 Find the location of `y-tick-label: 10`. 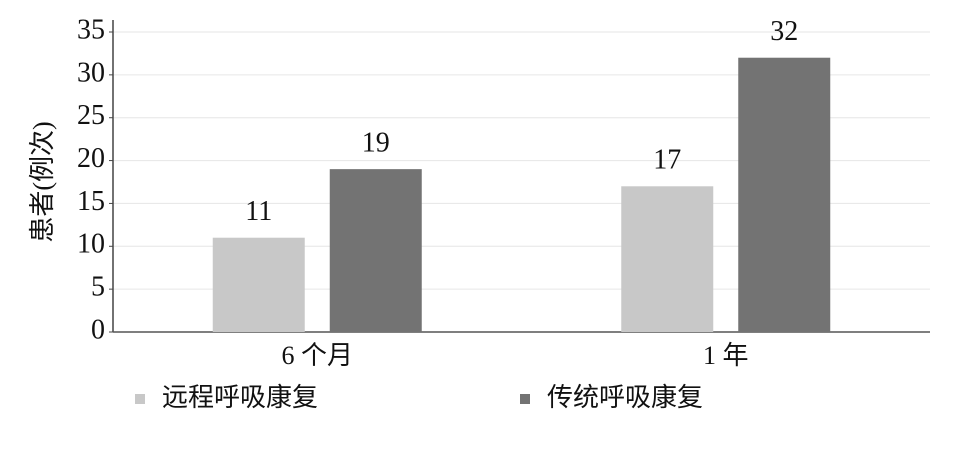

y-tick-label: 10 is located at coordinates (91, 244).